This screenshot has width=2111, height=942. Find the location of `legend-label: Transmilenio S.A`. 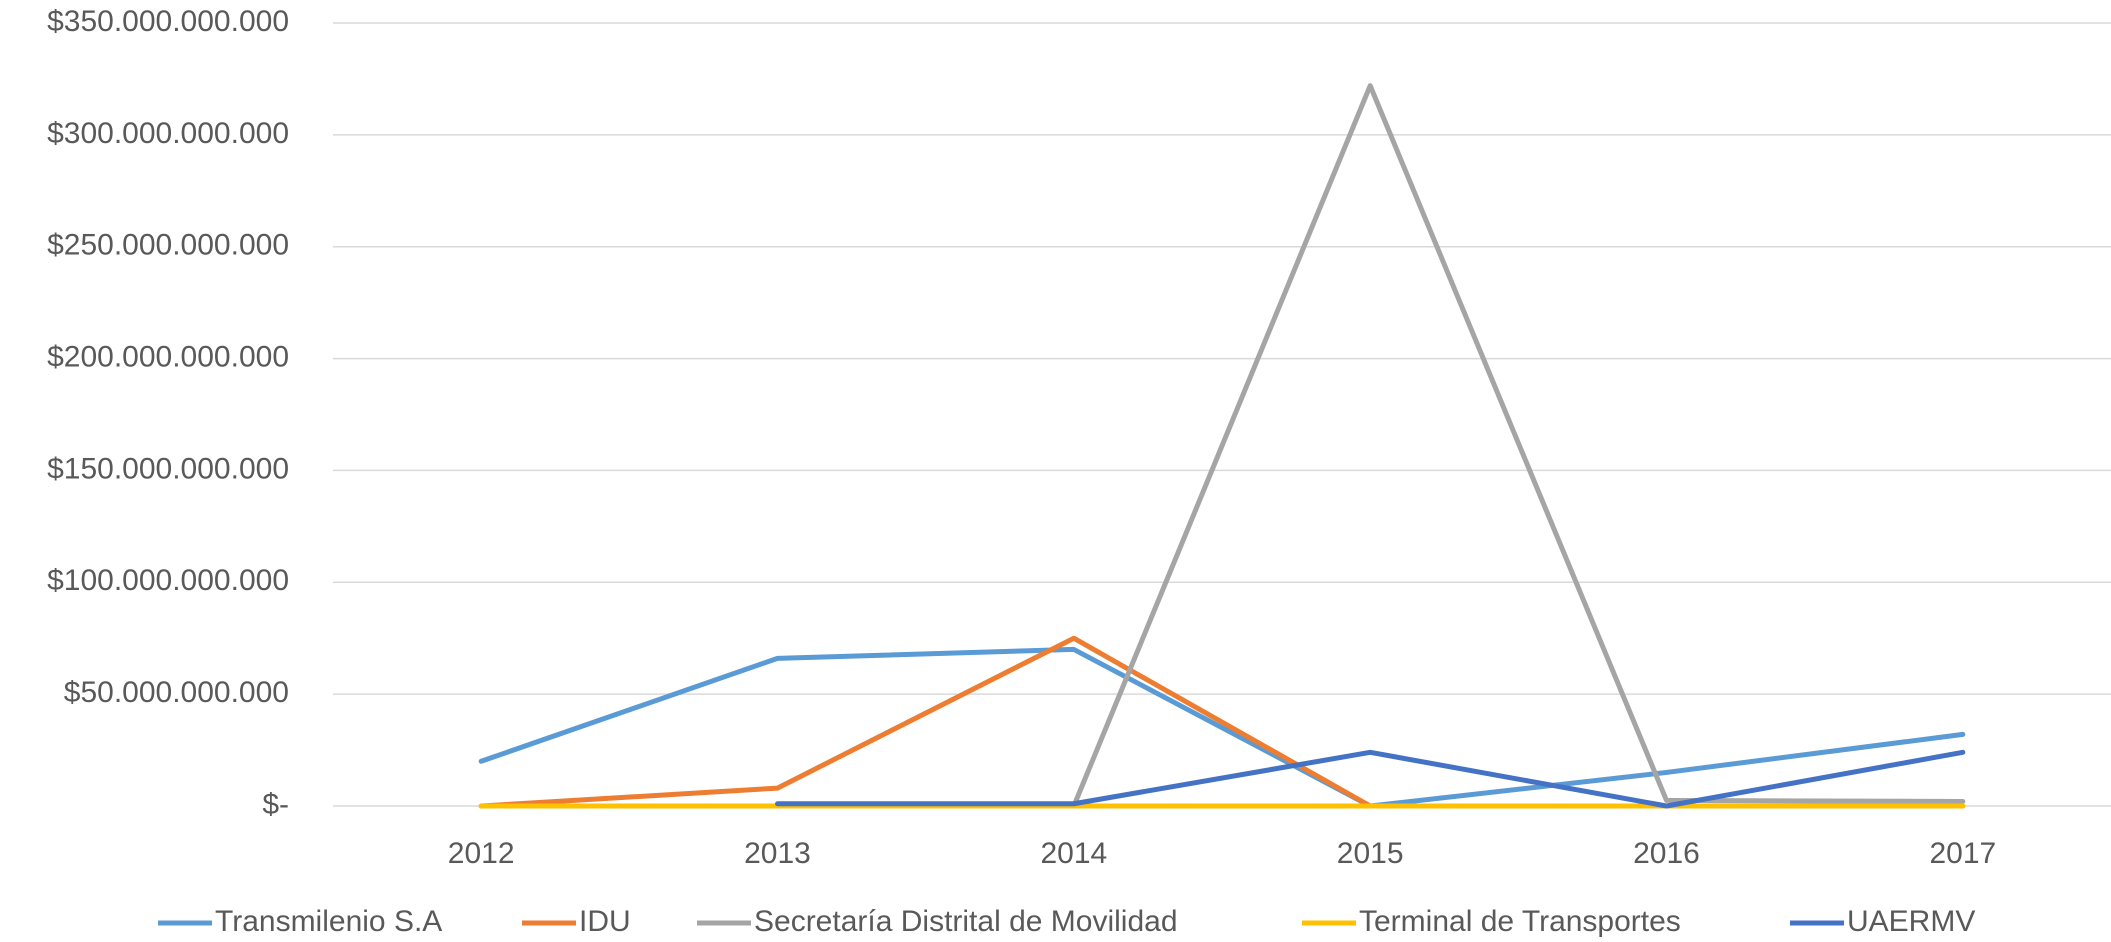

legend-label: Transmilenio S.A is located at coordinates (328, 921).